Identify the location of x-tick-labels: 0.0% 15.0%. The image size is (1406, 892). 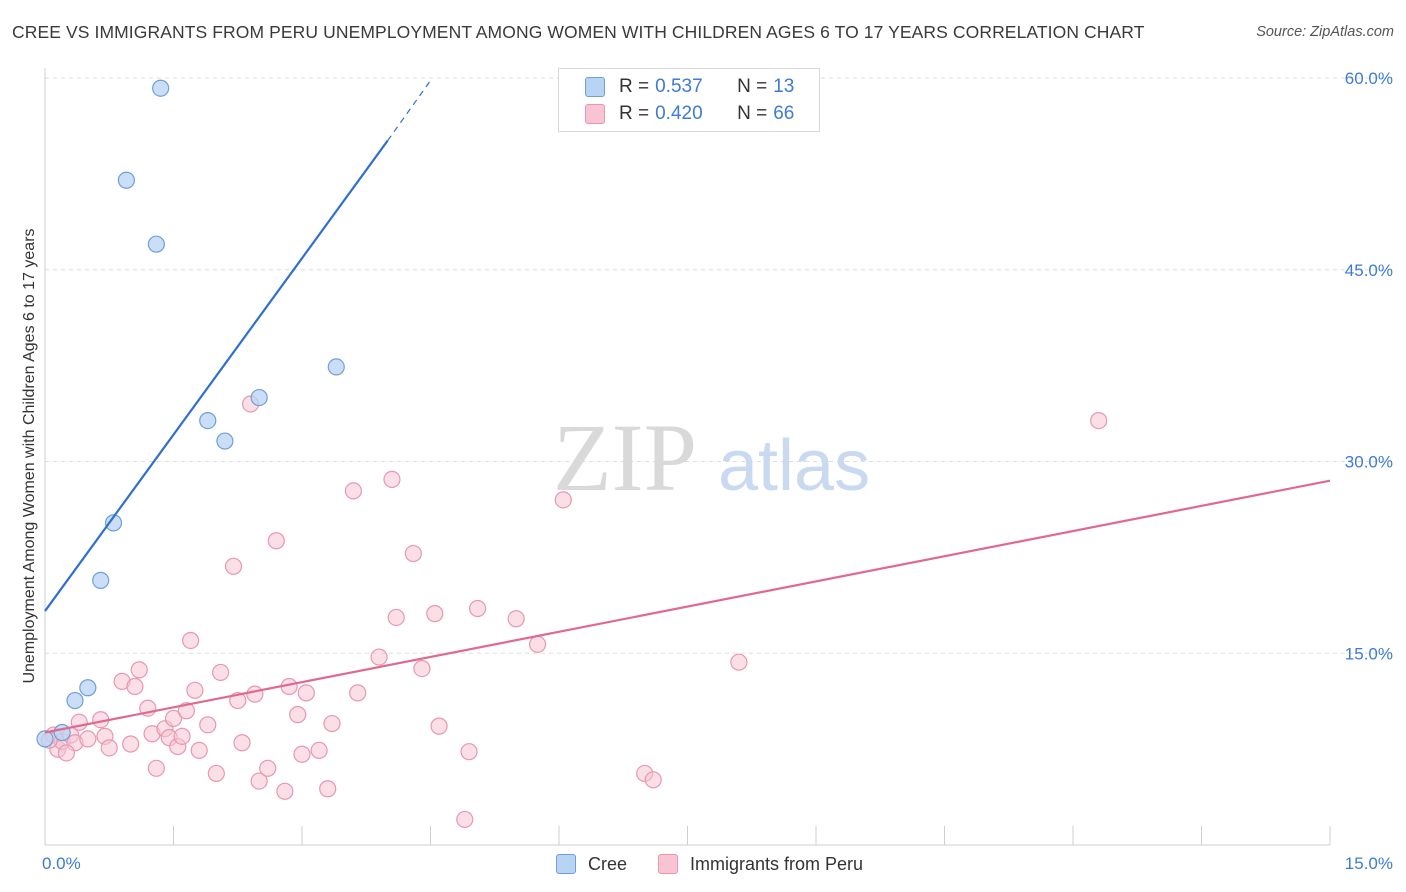
(717, 863).